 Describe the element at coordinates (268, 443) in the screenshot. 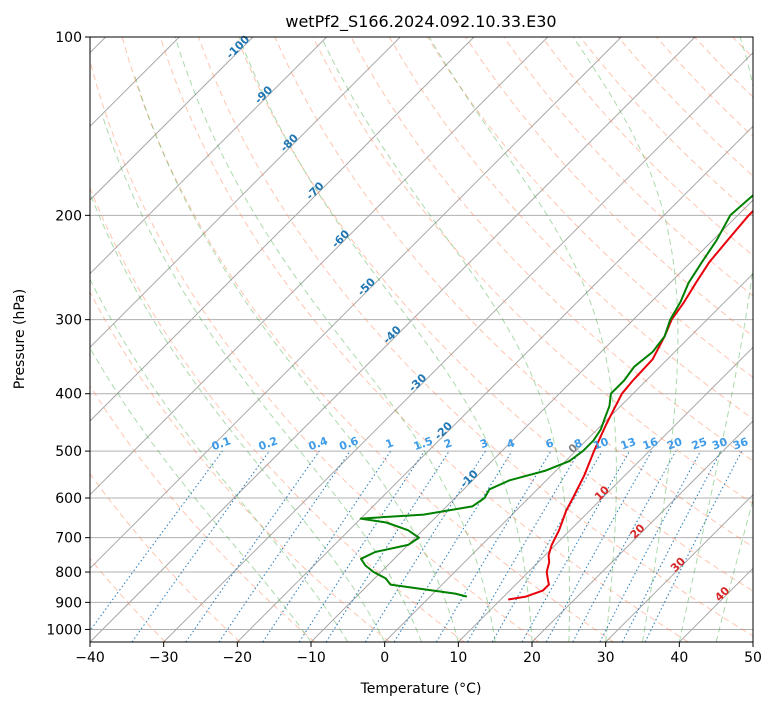

I see `mixing-ratio-label: 0.2` at that location.